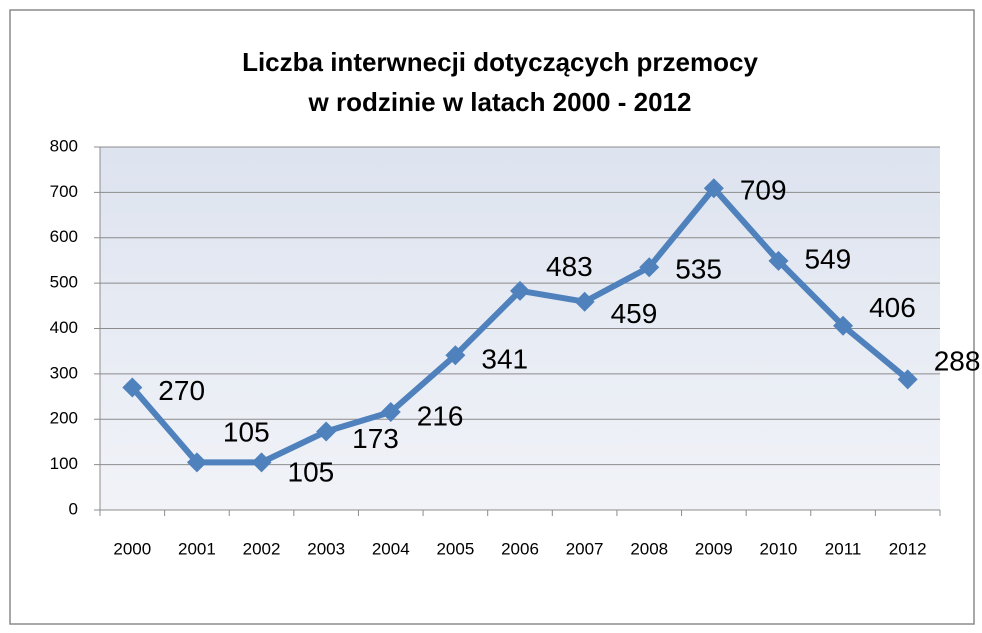  I want to click on y-tick-label: 0, so click(73, 508).